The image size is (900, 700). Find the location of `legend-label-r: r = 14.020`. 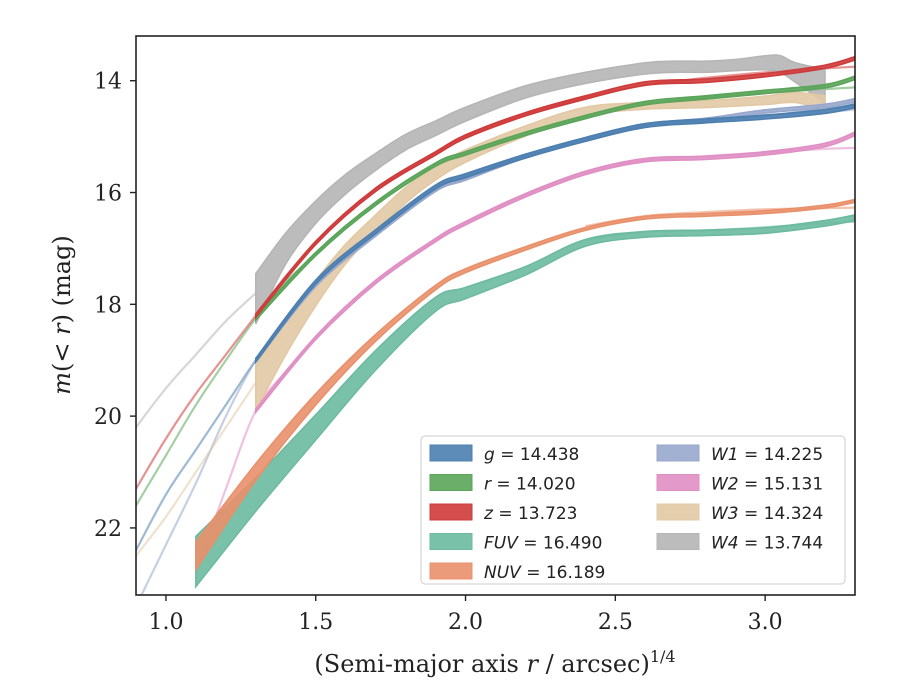

legend-label-r: r = 14.020 is located at coordinates (530, 485).